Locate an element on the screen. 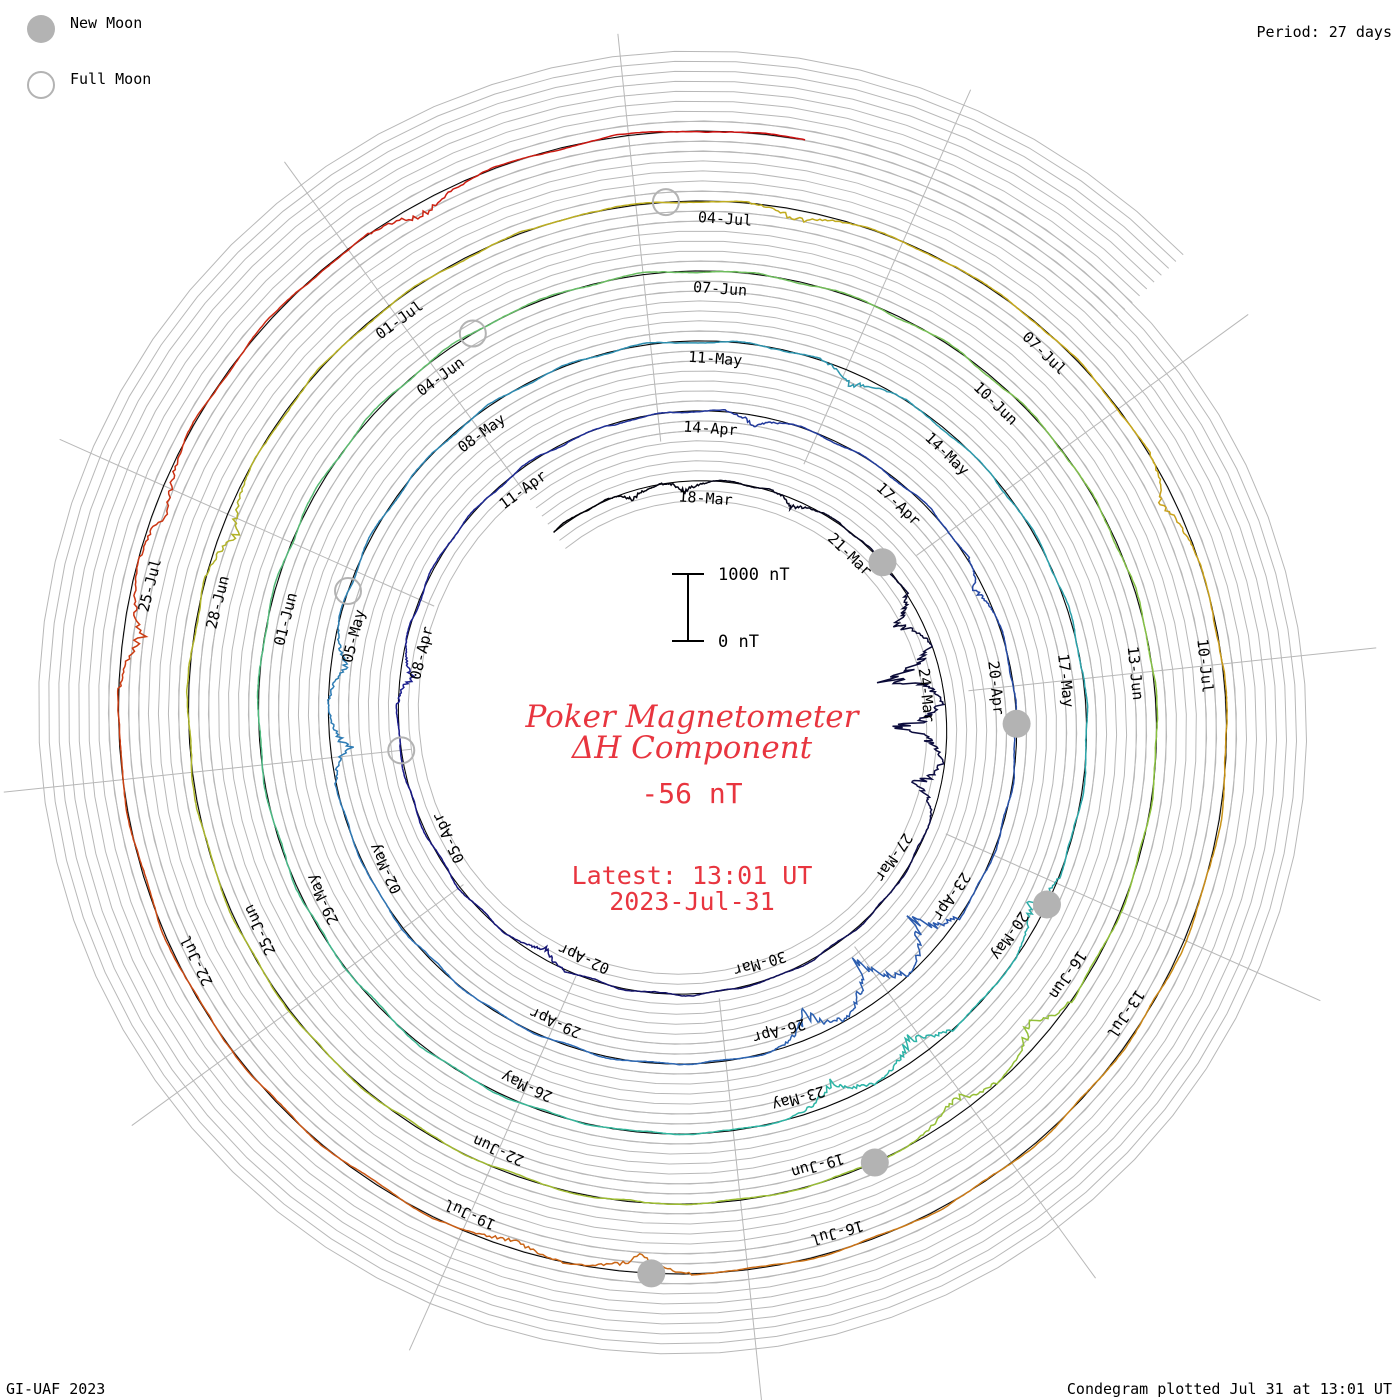  full-moon-marker is located at coordinates (472, 333).